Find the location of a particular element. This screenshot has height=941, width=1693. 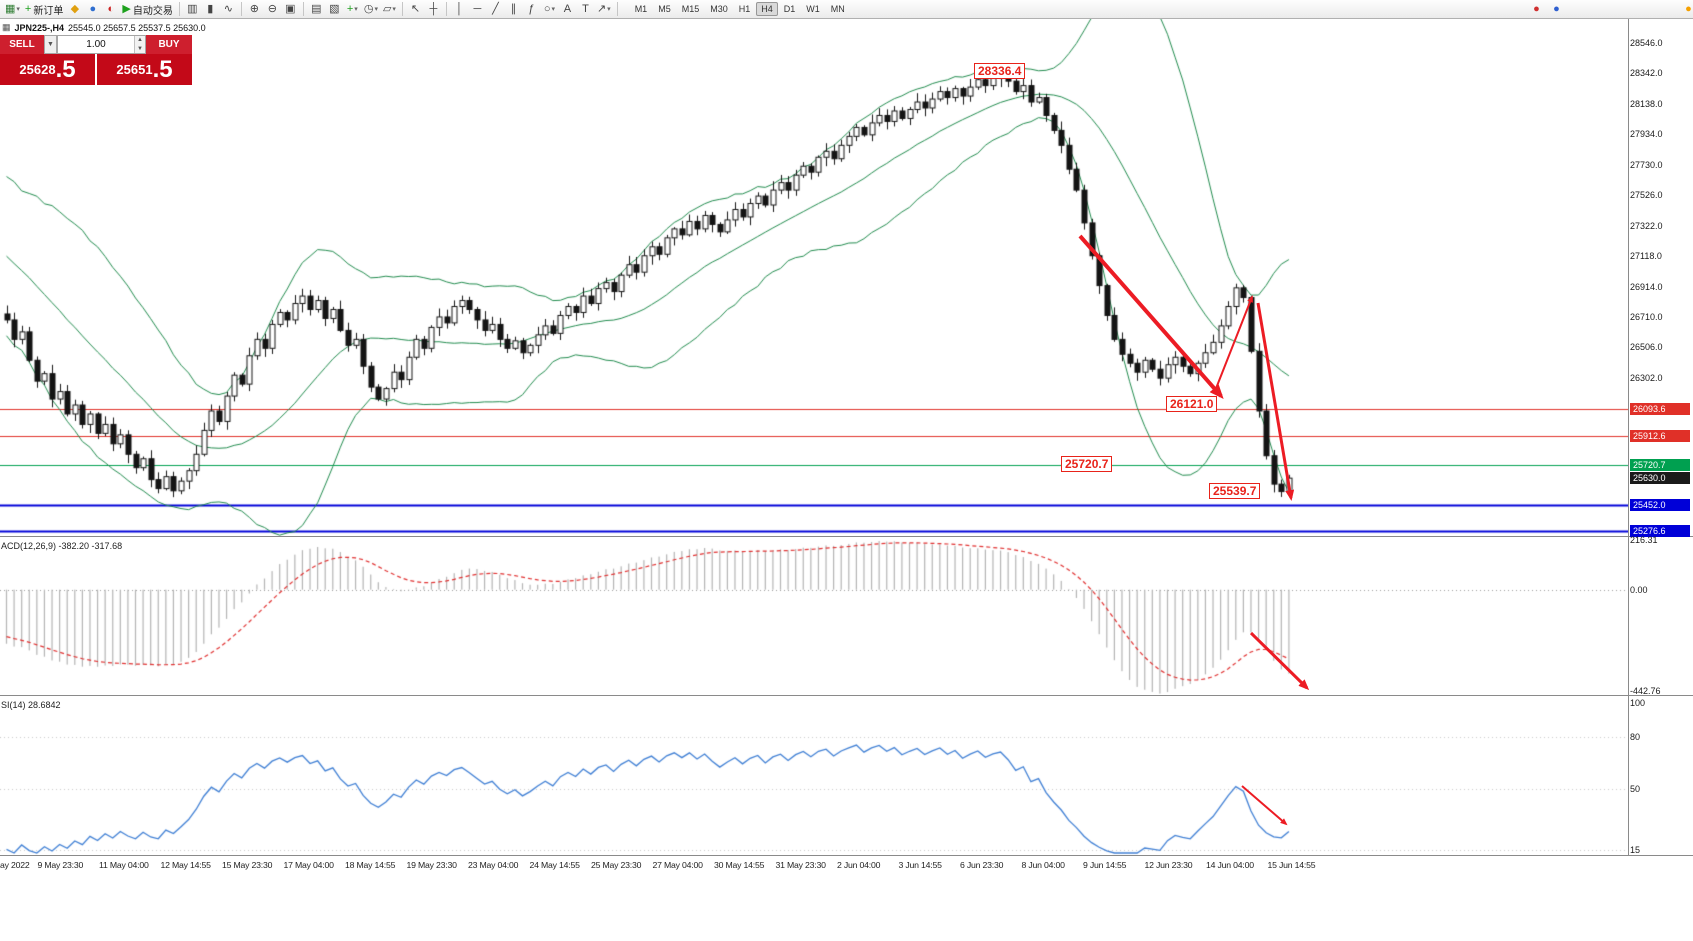

crosshair-icon: ┼ is located at coordinates (433, 9).